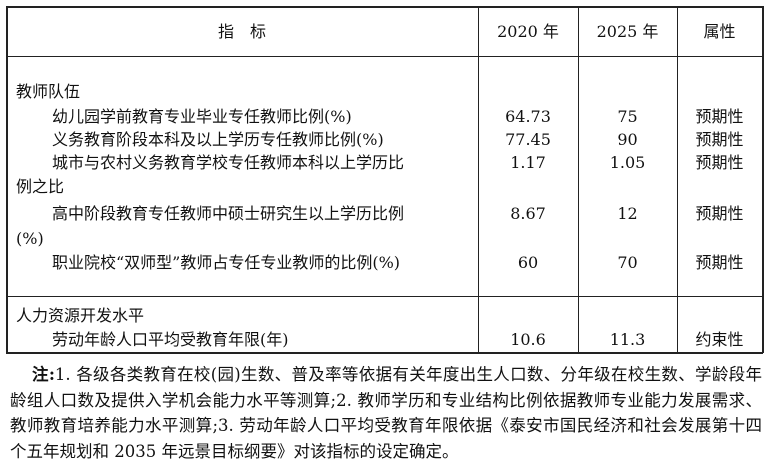 The height and width of the screenshot is (468, 770). What do you see at coordinates (528, 116) in the screenshot?
I see `value-2020: 64.73` at bounding box center [528, 116].